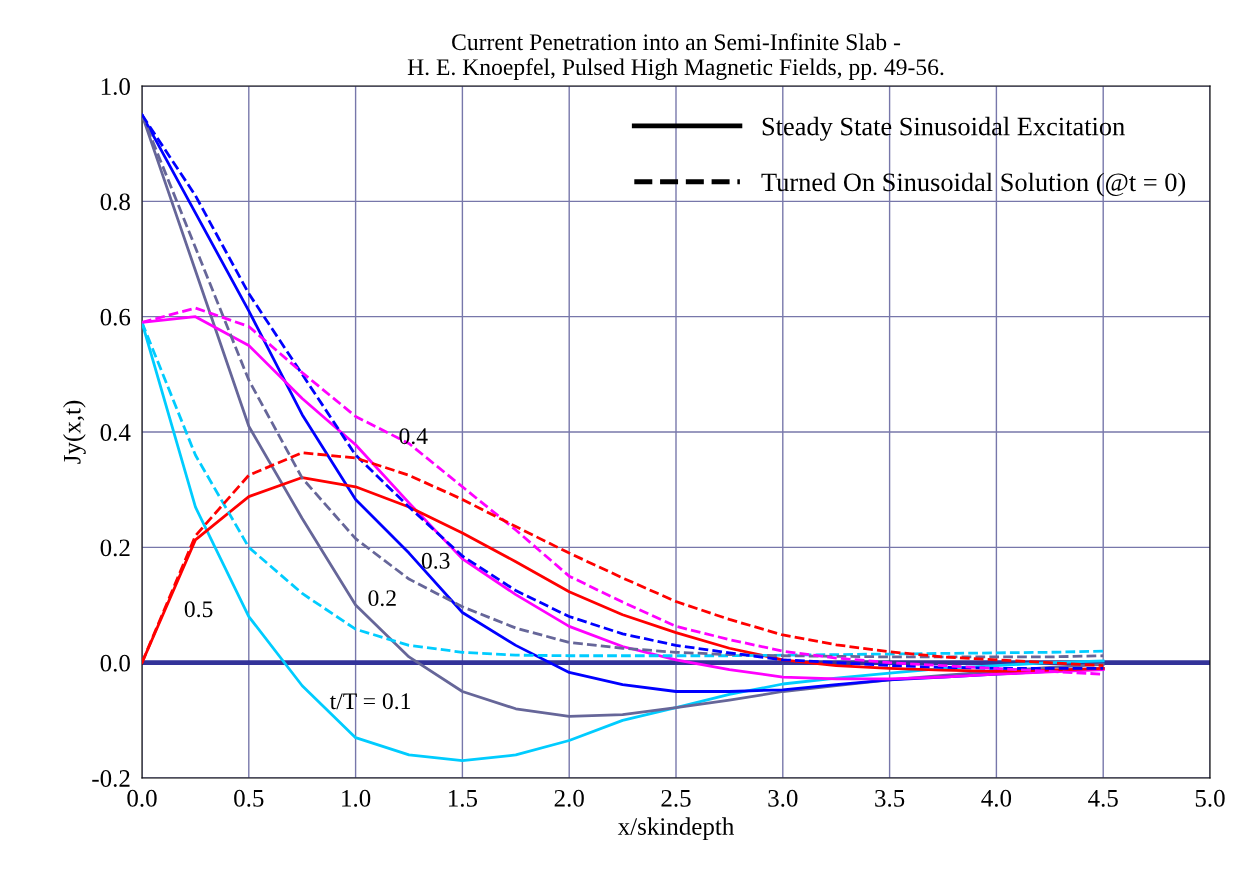  I want to click on x-tick-label: 0.0, so click(142, 798).